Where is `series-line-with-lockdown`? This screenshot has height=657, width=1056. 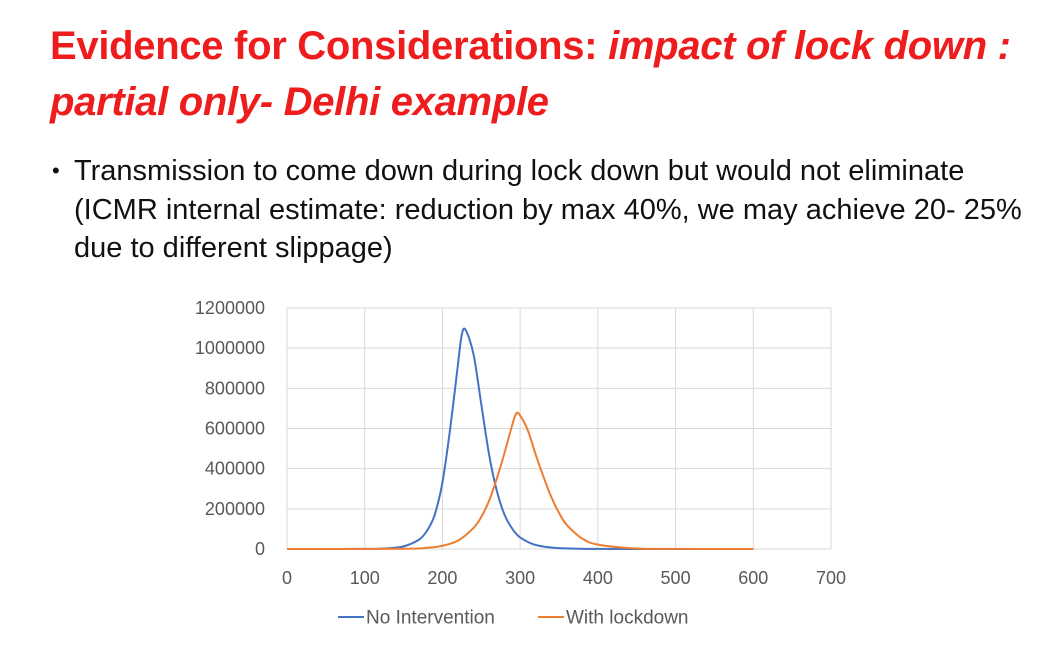 series-line-with-lockdown is located at coordinates (520, 480).